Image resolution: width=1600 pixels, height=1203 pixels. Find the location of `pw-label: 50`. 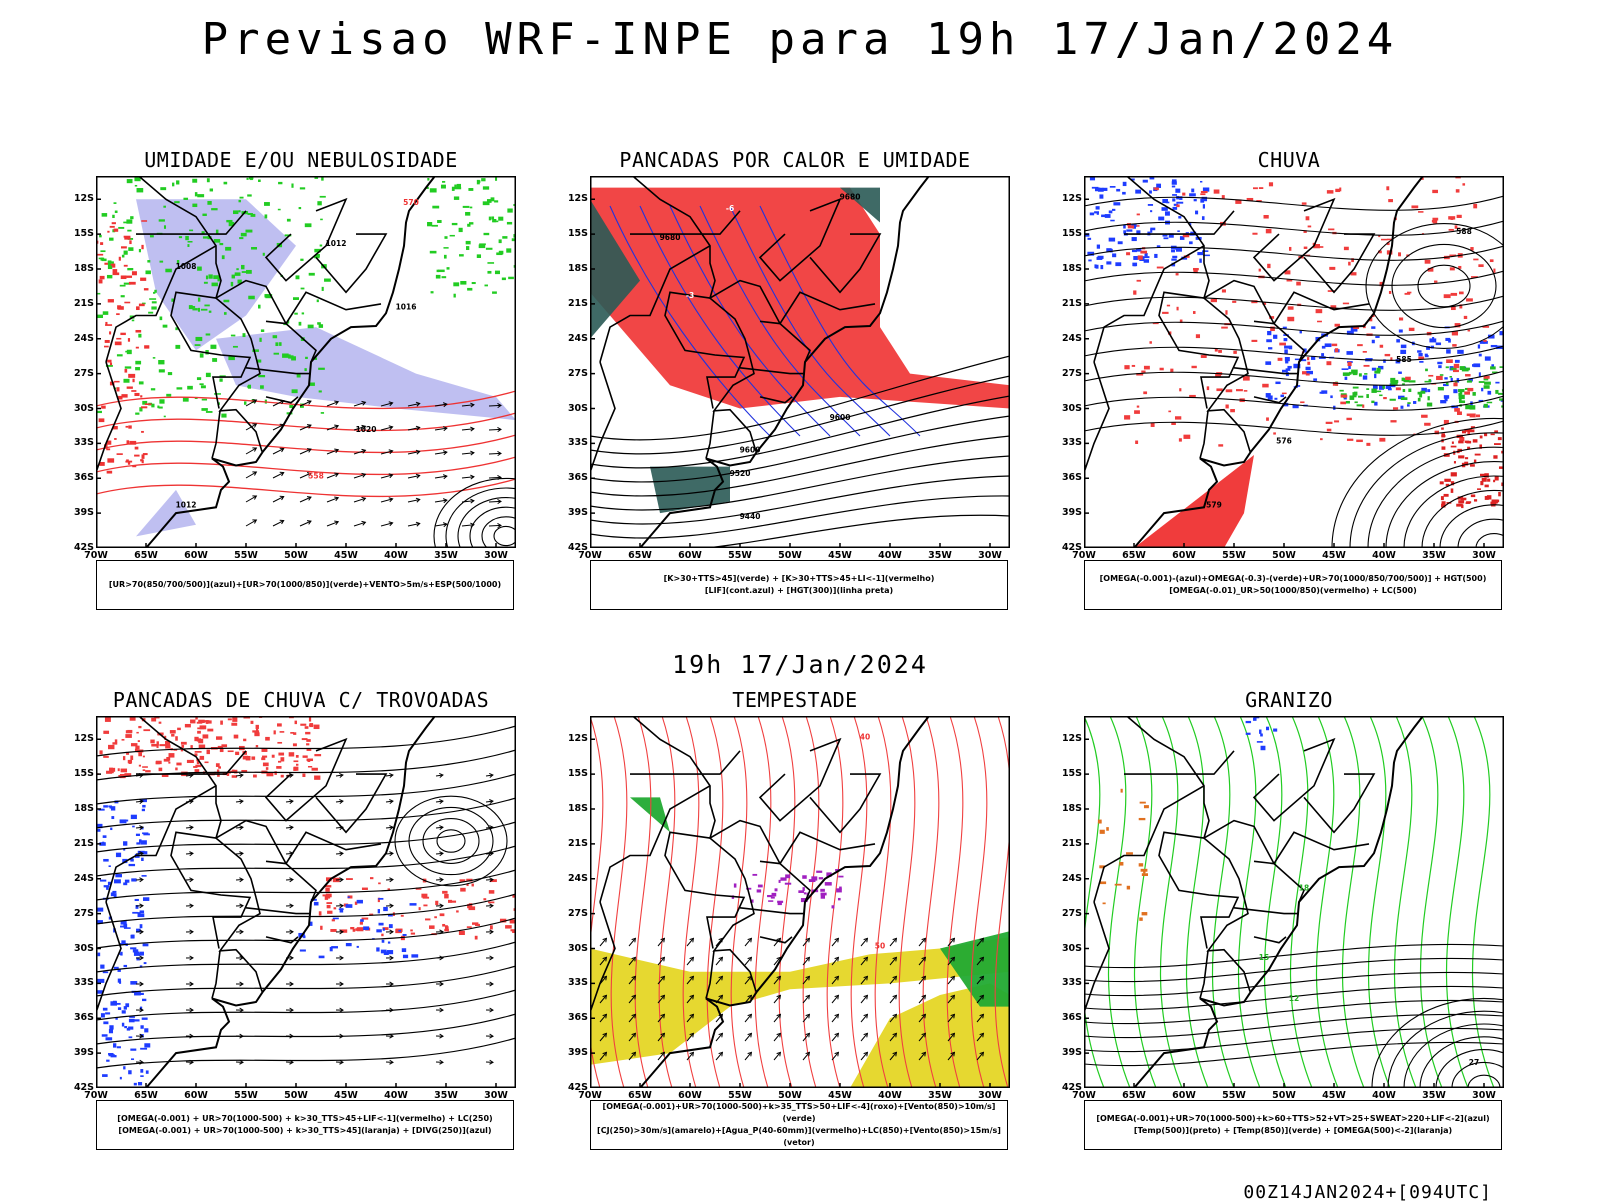

pw-label: 50 is located at coordinates (880, 946).